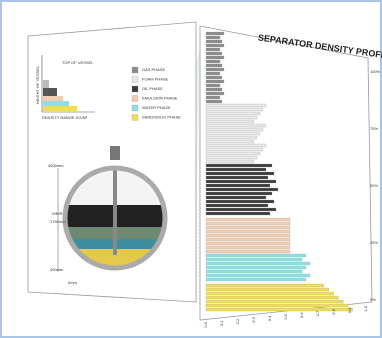 This screenshot has height=338, width=382. Describe the element at coordinates (57, 269) in the screenshot. I see `label-low: 400mm` at that location.